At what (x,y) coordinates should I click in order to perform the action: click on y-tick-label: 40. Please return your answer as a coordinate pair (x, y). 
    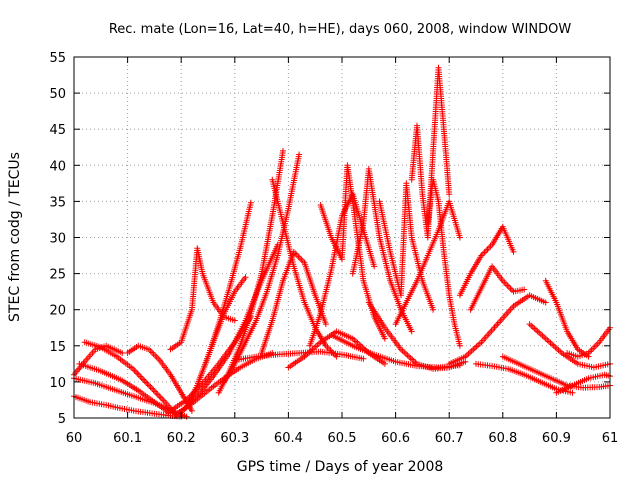
    Looking at the image, I should click on (57, 166).